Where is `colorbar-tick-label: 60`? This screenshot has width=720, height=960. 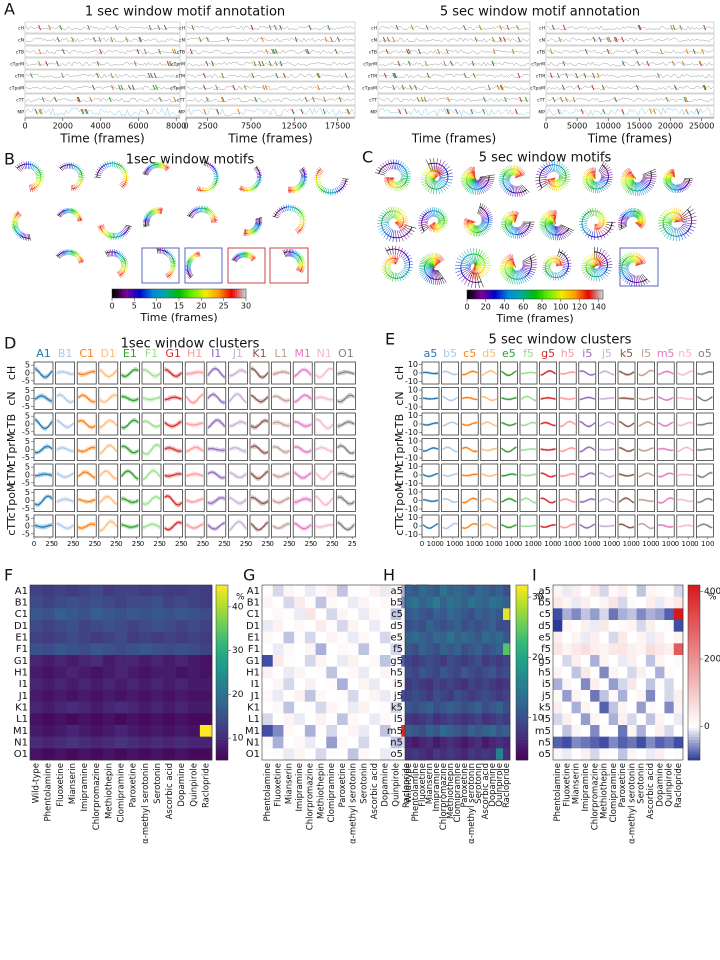
colorbar-tick-label: 60 is located at coordinates (523, 307).